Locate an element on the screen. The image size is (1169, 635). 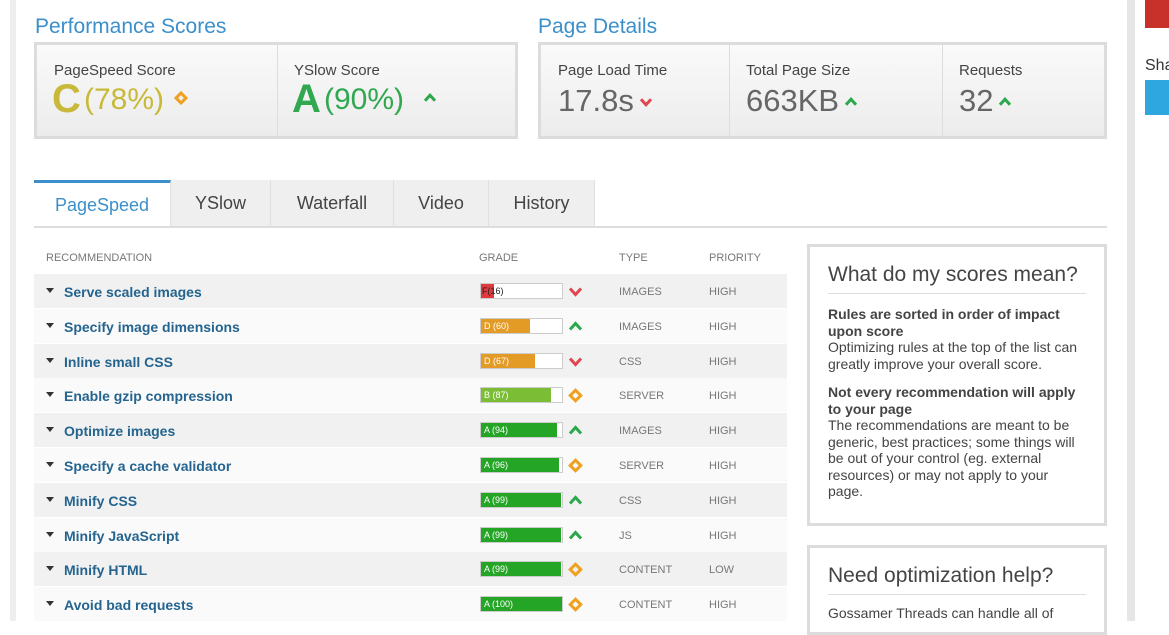
score-label: YSlow Score is located at coordinates (337, 70).